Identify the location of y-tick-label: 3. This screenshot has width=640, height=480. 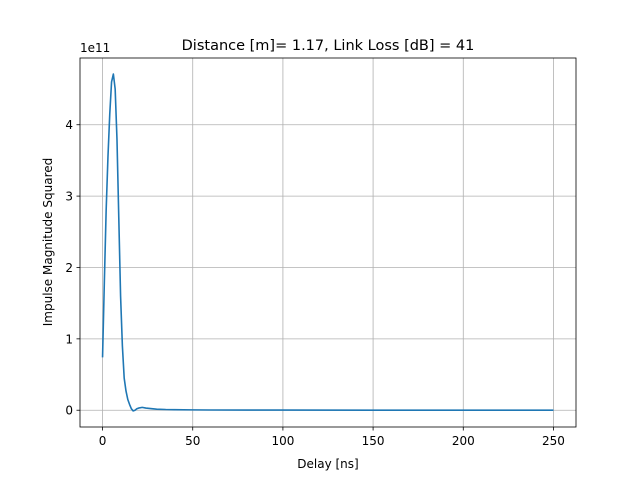
(69, 197).